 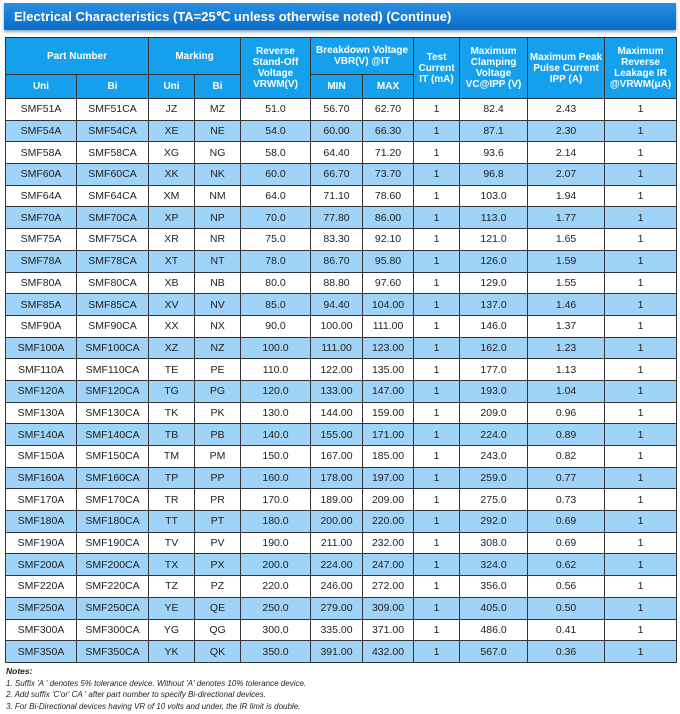 I want to click on cell-vbr-min: 64.40, so click(x=337, y=153).